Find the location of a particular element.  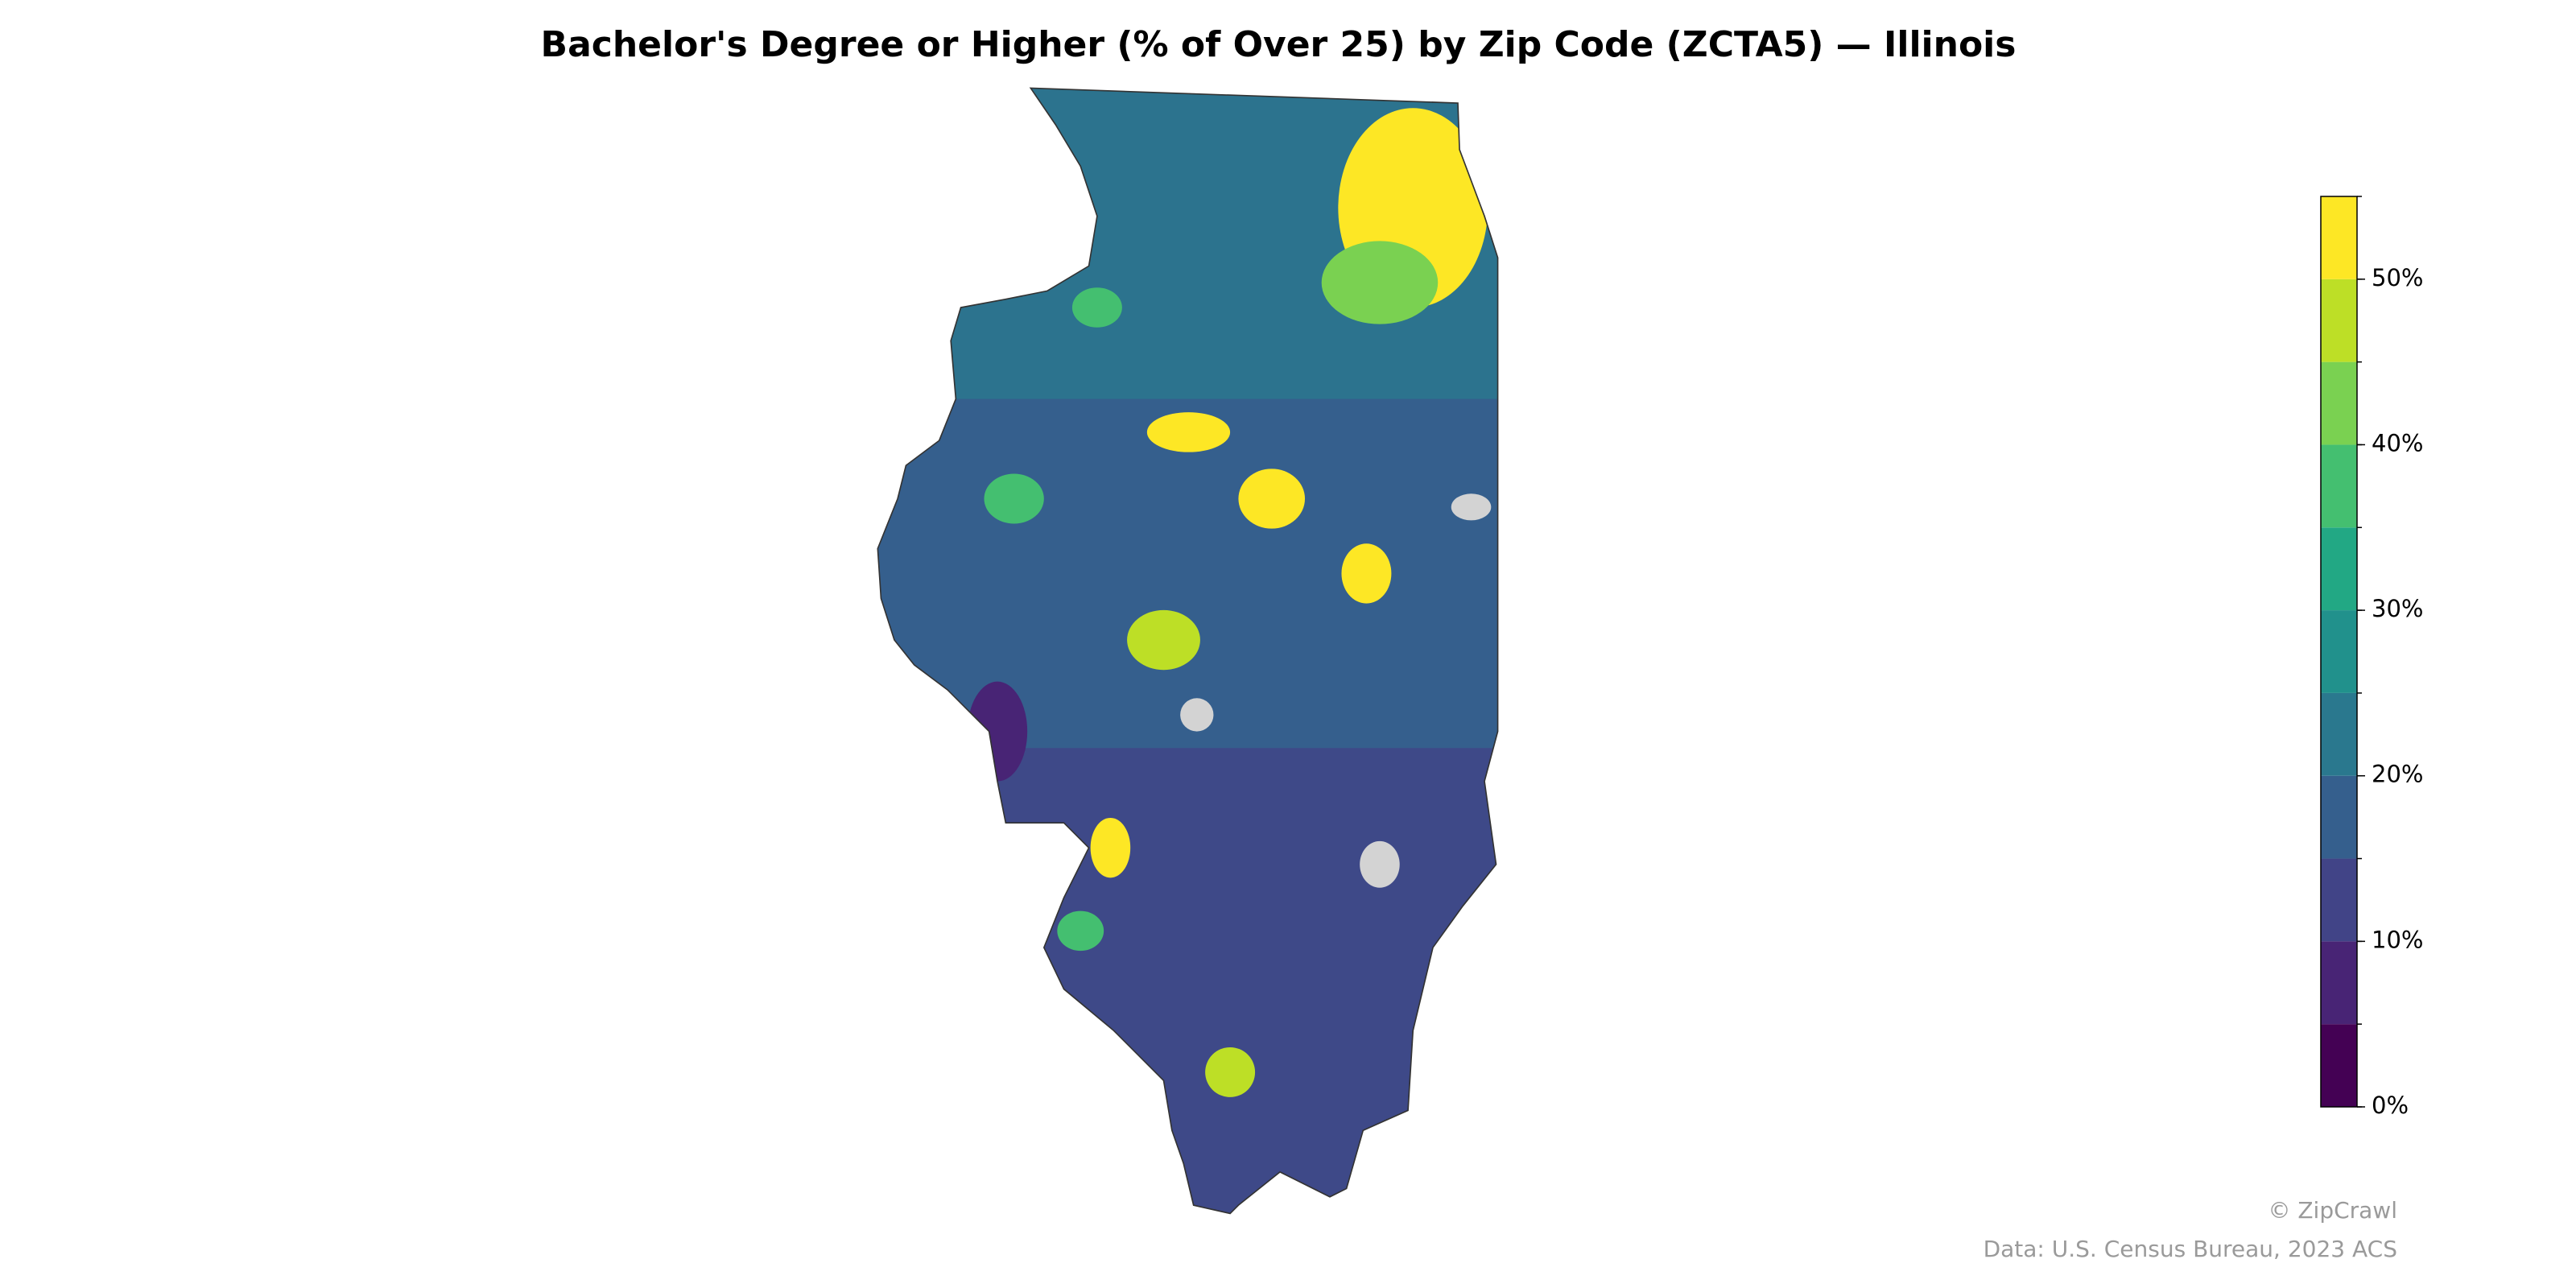

colorbar-tick-label: 20% is located at coordinates (2397, 774).